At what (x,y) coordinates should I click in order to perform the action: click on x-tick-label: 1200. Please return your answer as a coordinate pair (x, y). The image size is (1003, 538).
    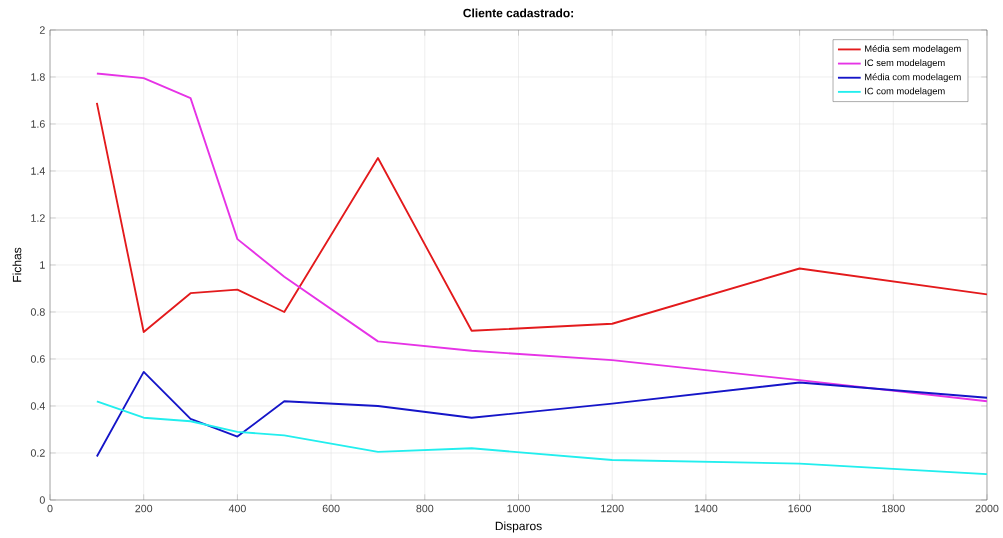
    Looking at the image, I should click on (612, 508).